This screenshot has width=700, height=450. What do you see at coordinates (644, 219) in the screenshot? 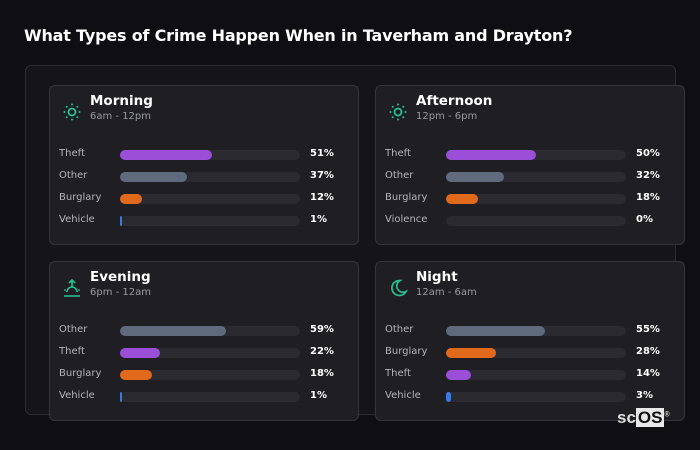
I see `value-label: 0%` at bounding box center [644, 219].